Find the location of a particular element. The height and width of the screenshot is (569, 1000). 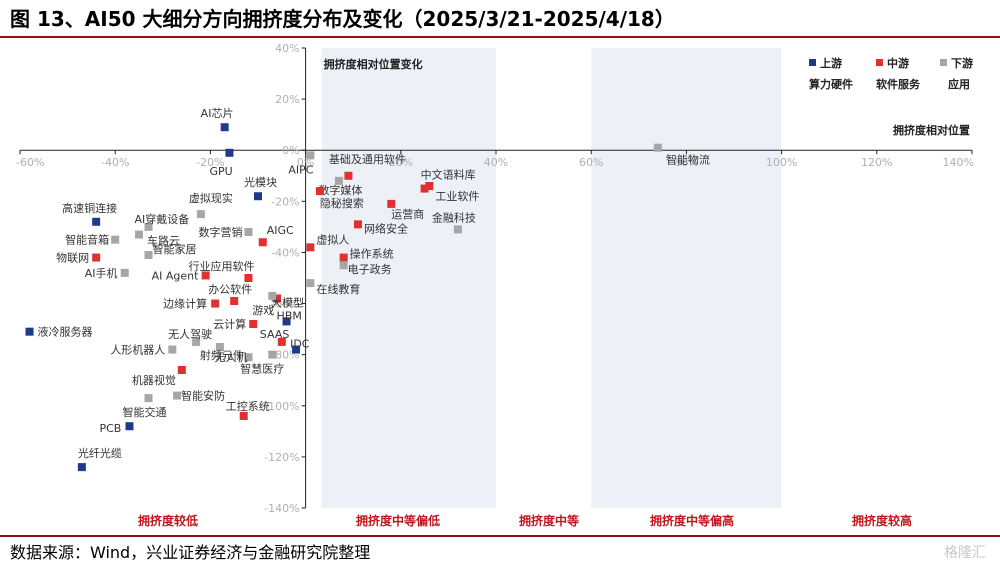

data-point-label: 物联网 is located at coordinates (72, 258).